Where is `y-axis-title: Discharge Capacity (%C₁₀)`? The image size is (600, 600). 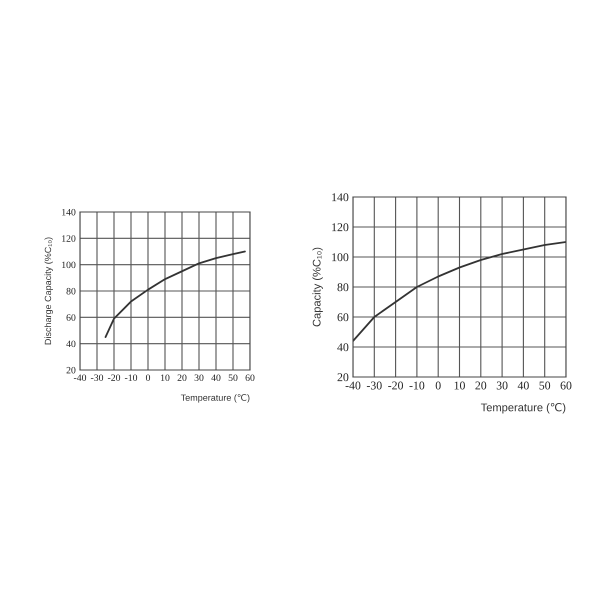 y-axis-title: Discharge Capacity (%C₁₀) is located at coordinates (48, 290).